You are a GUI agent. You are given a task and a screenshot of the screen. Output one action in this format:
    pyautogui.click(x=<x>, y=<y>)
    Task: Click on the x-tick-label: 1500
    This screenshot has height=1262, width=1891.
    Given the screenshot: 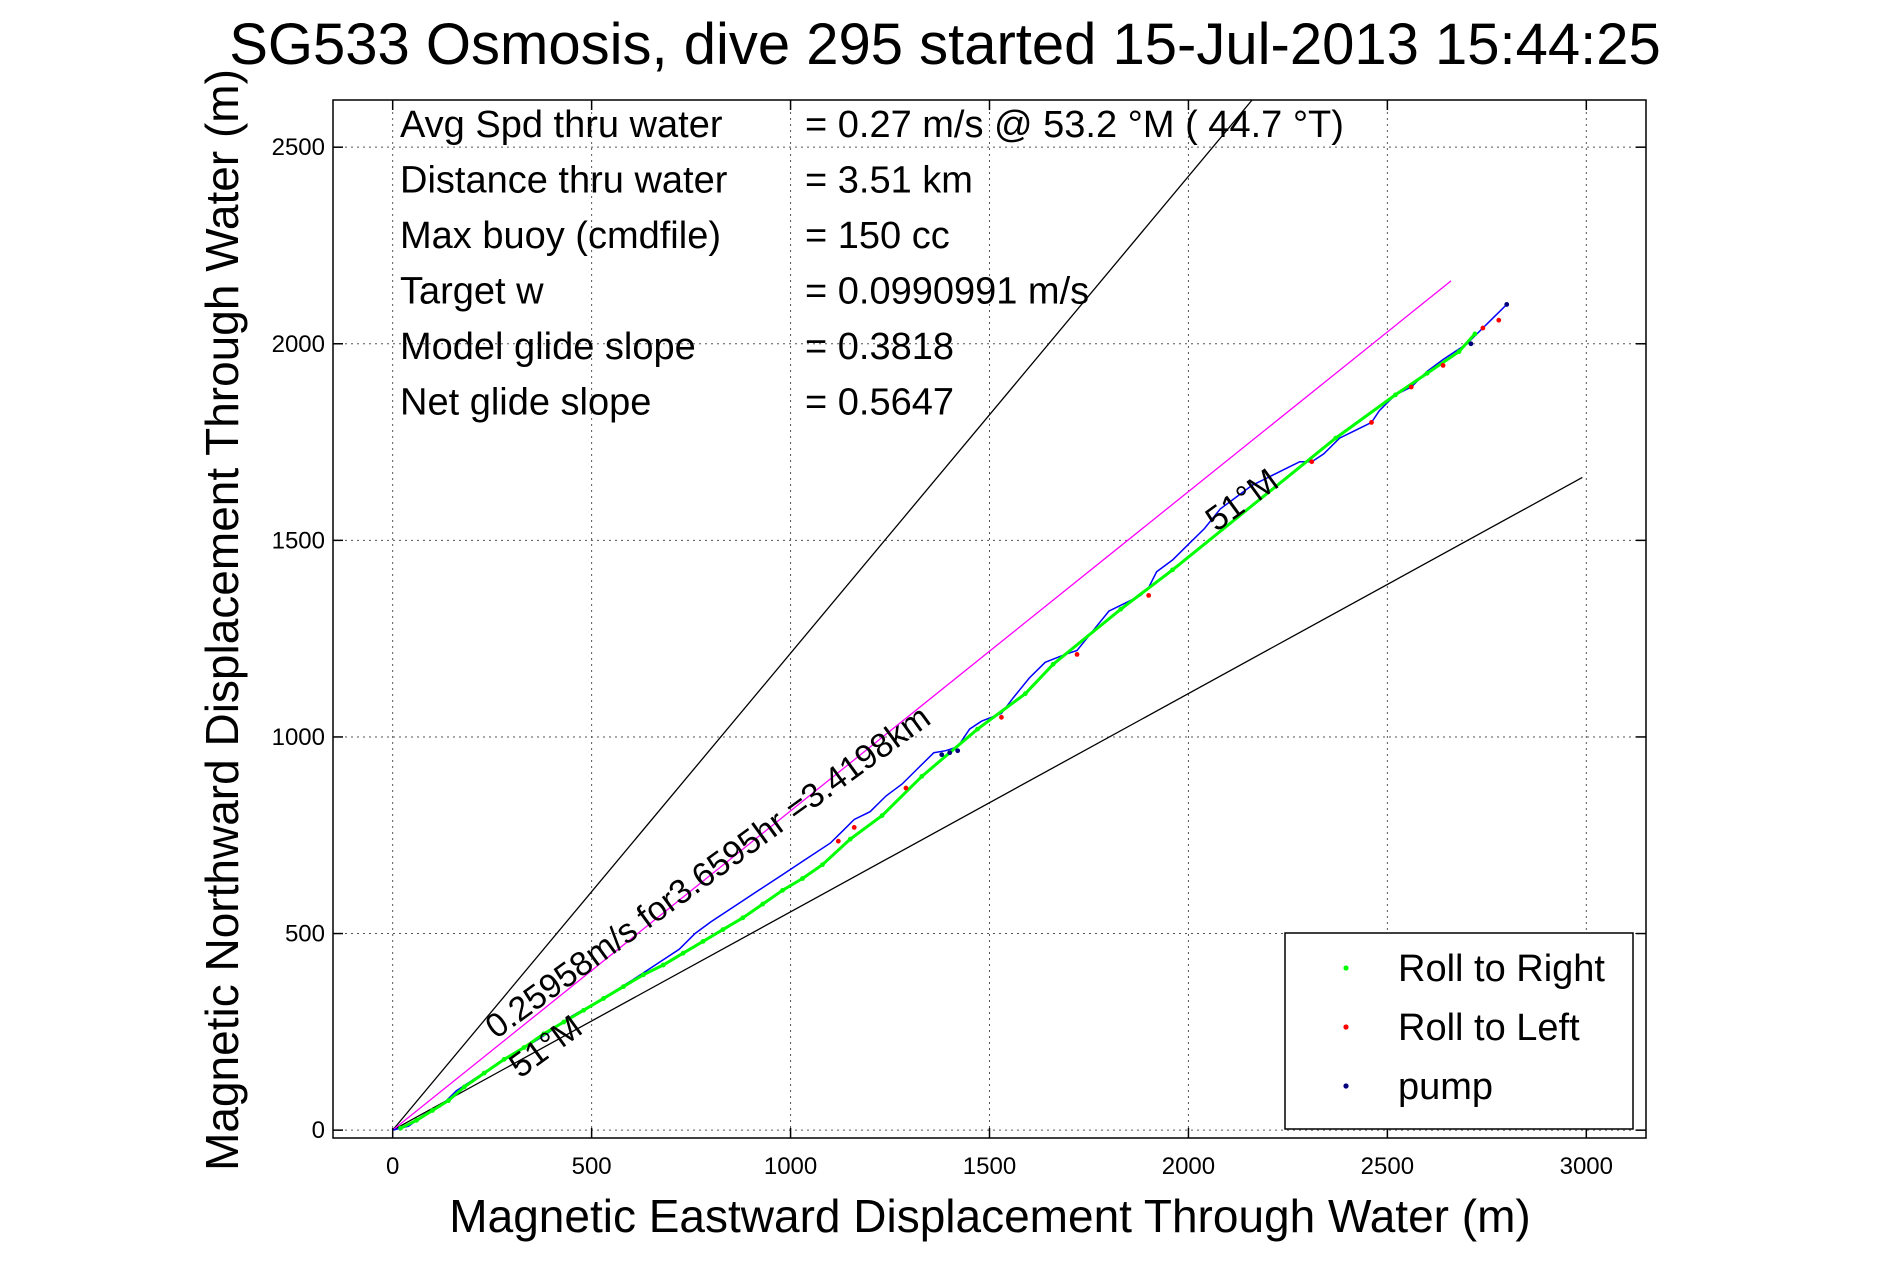 What is the action you would take?
    pyautogui.click(x=989, y=1166)
    